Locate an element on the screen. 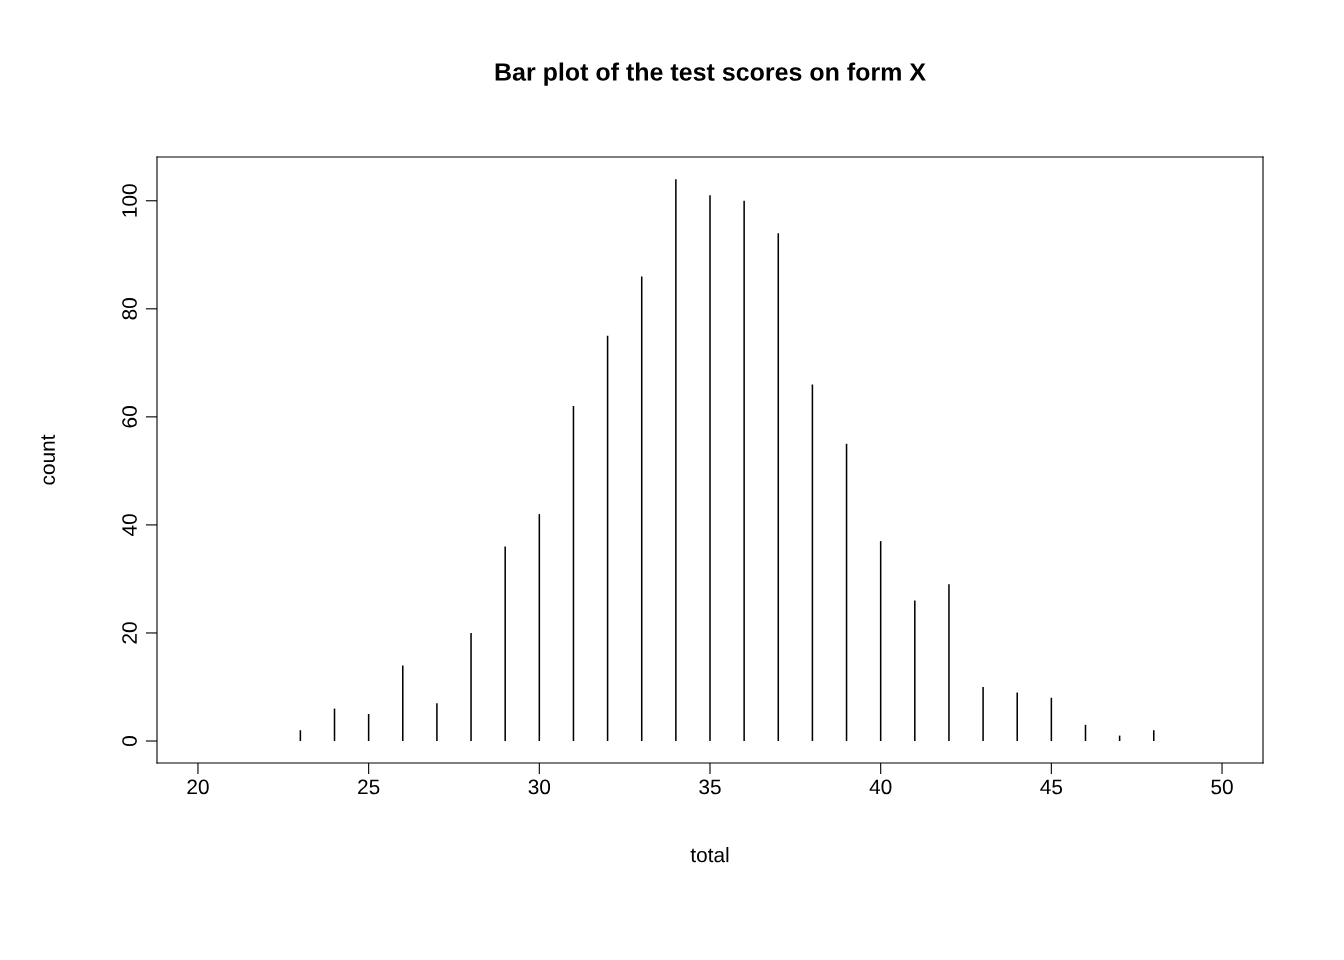  y-tick-label: 0 is located at coordinates (129, 741).